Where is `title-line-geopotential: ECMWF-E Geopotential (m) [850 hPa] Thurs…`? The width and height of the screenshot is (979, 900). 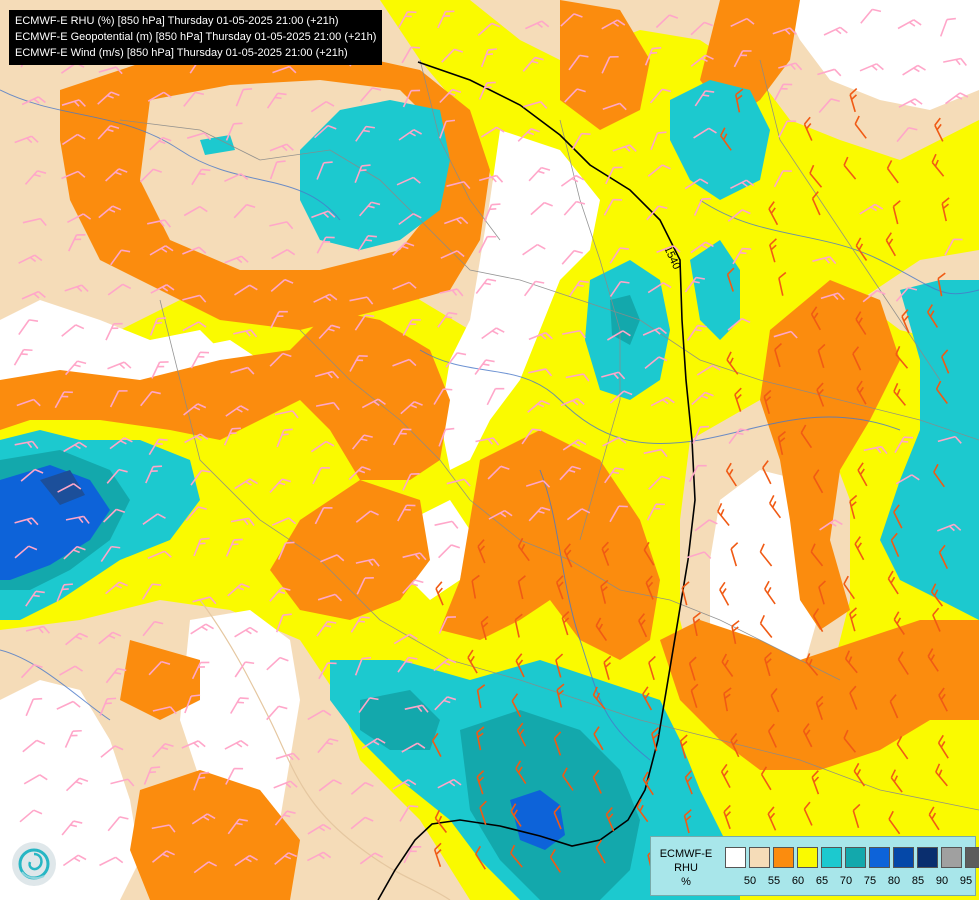
title-line-geopotential: ECMWF-E Geopotential (m) [850 hPa] Thurs… is located at coordinates (196, 37).